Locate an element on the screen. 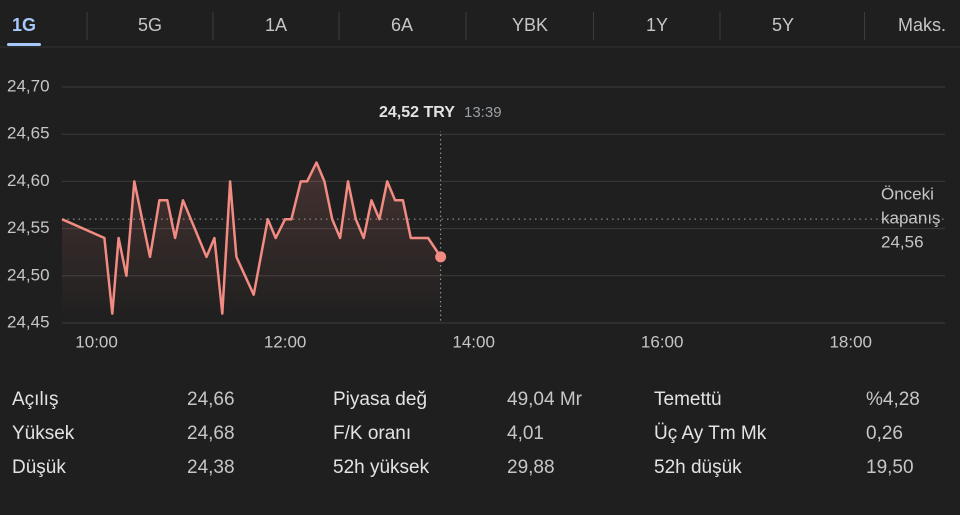  previous-close-label: kapanış is located at coordinates (911, 217).